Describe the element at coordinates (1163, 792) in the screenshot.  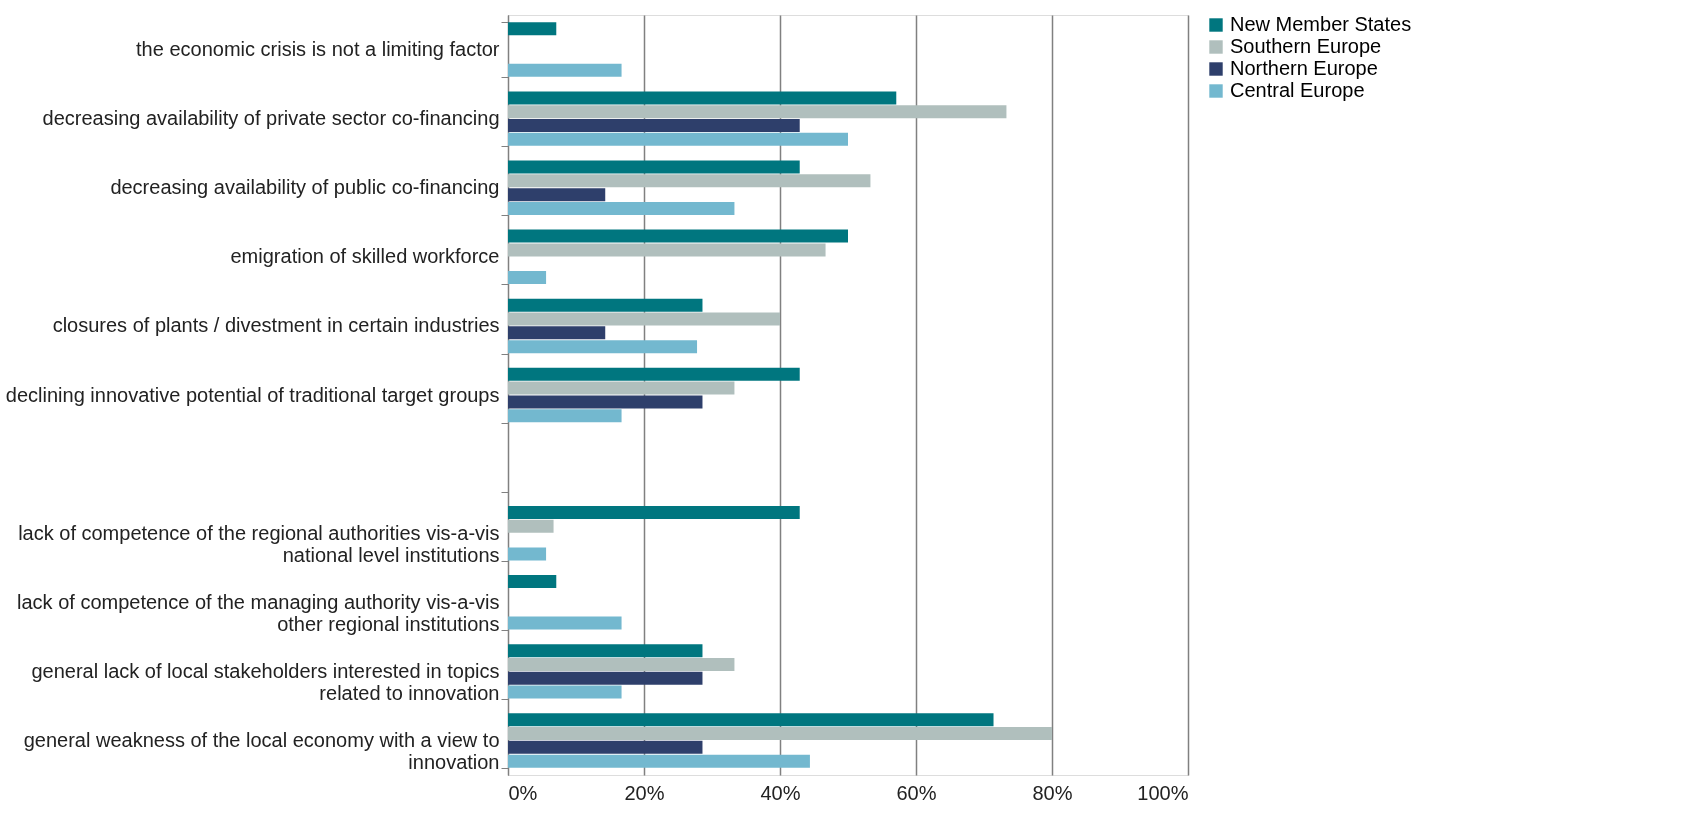
I see `x-tick-label: 100%` at that location.